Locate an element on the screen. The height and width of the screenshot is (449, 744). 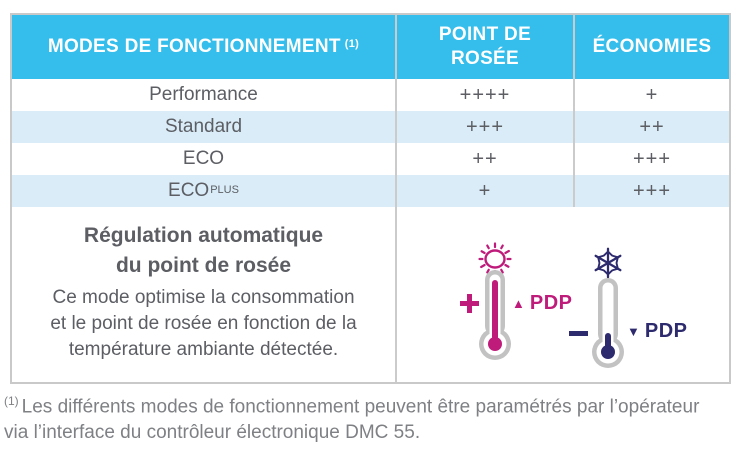
header-modes: MODES DE FONCTIONNEMENT (1) is located at coordinates (203, 47).